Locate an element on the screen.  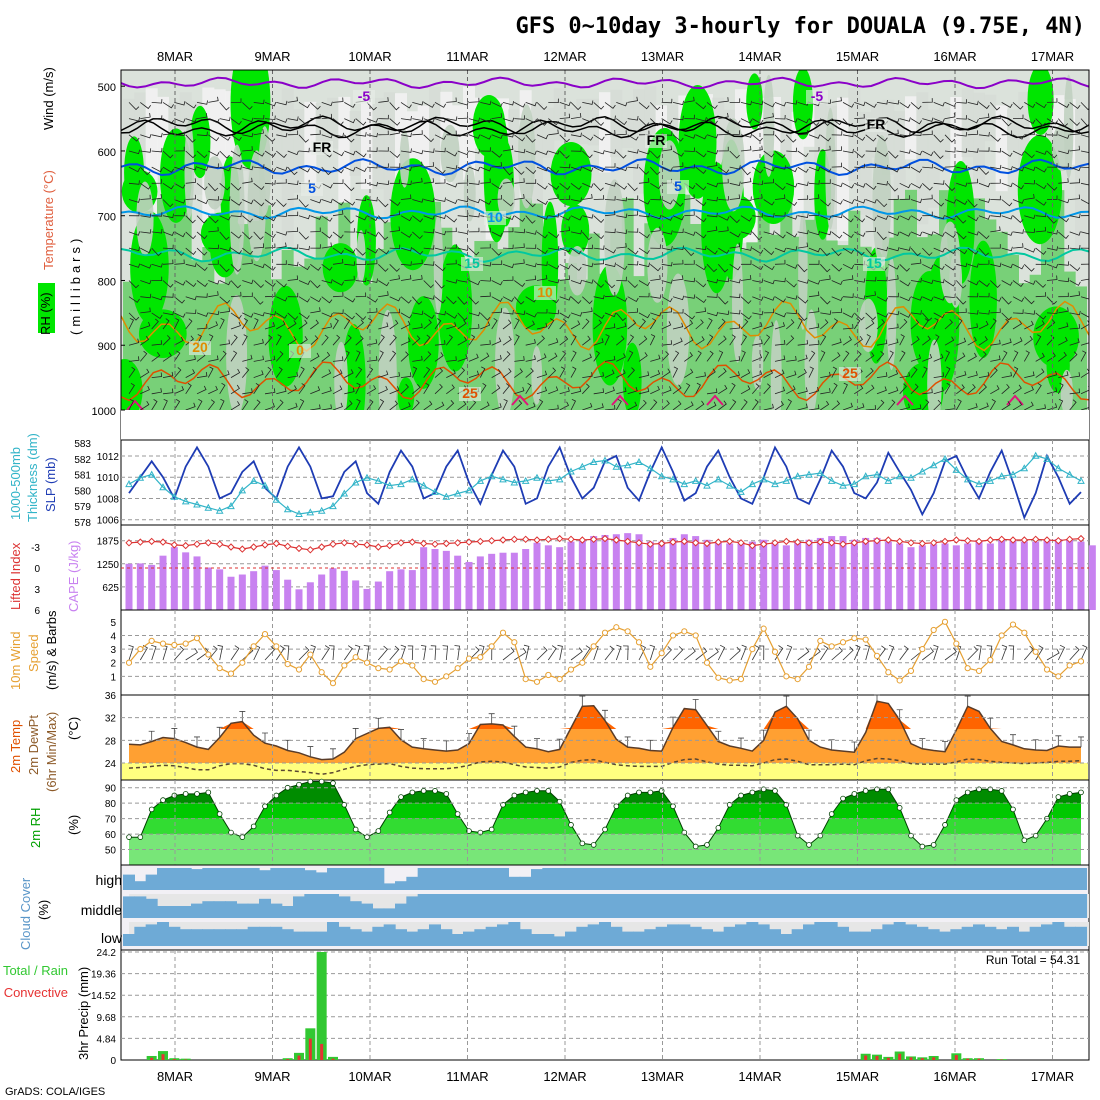
li-tick-label: 3 is located at coordinates (37, 590).